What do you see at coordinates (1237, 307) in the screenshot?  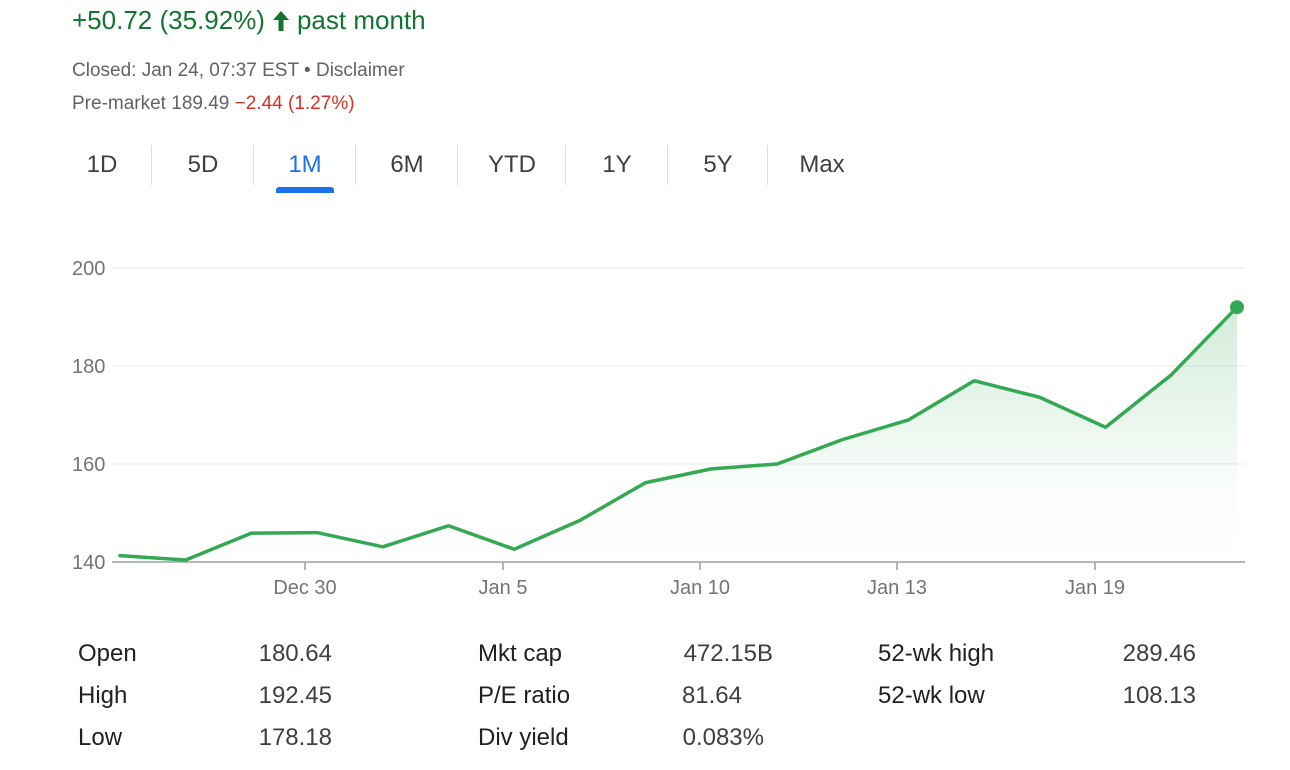 I see `last-price-dot` at bounding box center [1237, 307].